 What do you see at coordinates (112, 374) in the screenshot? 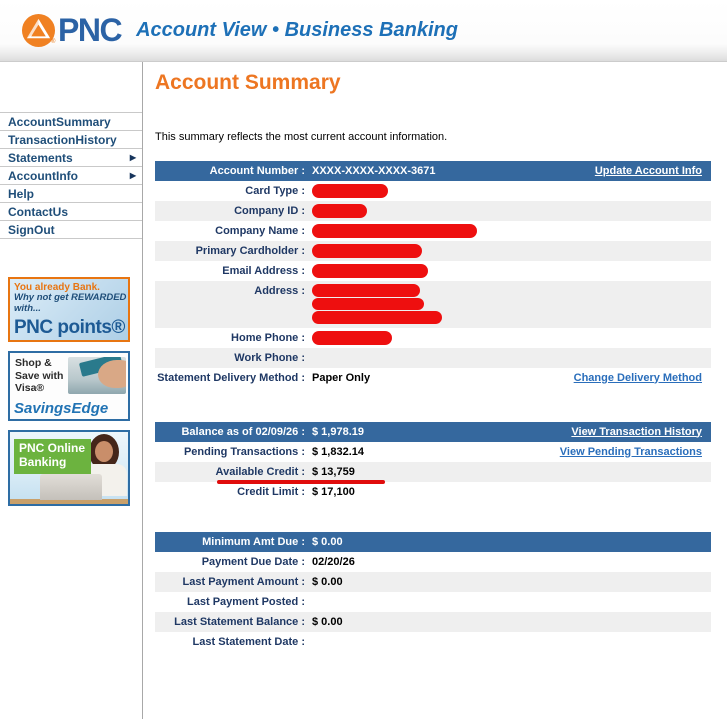
I see `hand-shape` at bounding box center [112, 374].